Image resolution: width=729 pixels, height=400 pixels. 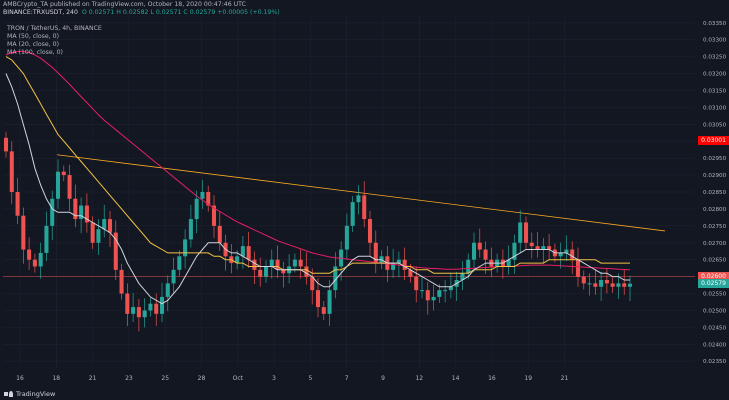 I want to click on x-tick-label: 18, so click(x=56, y=378).